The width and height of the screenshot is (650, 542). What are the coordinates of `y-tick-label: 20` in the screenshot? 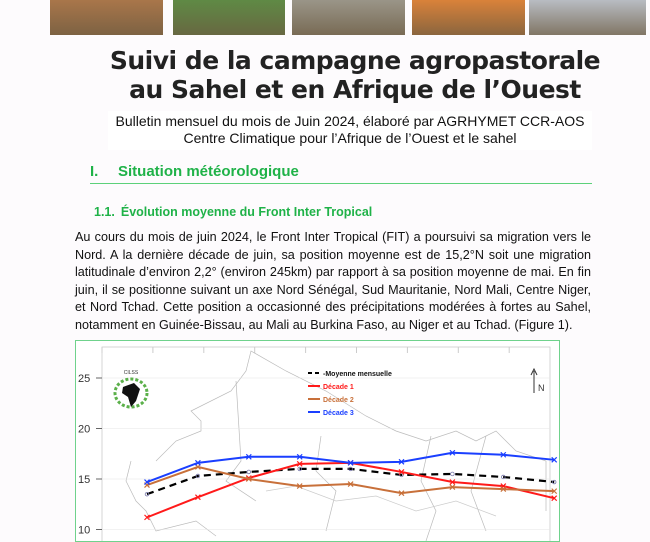 It's located at (84, 430).